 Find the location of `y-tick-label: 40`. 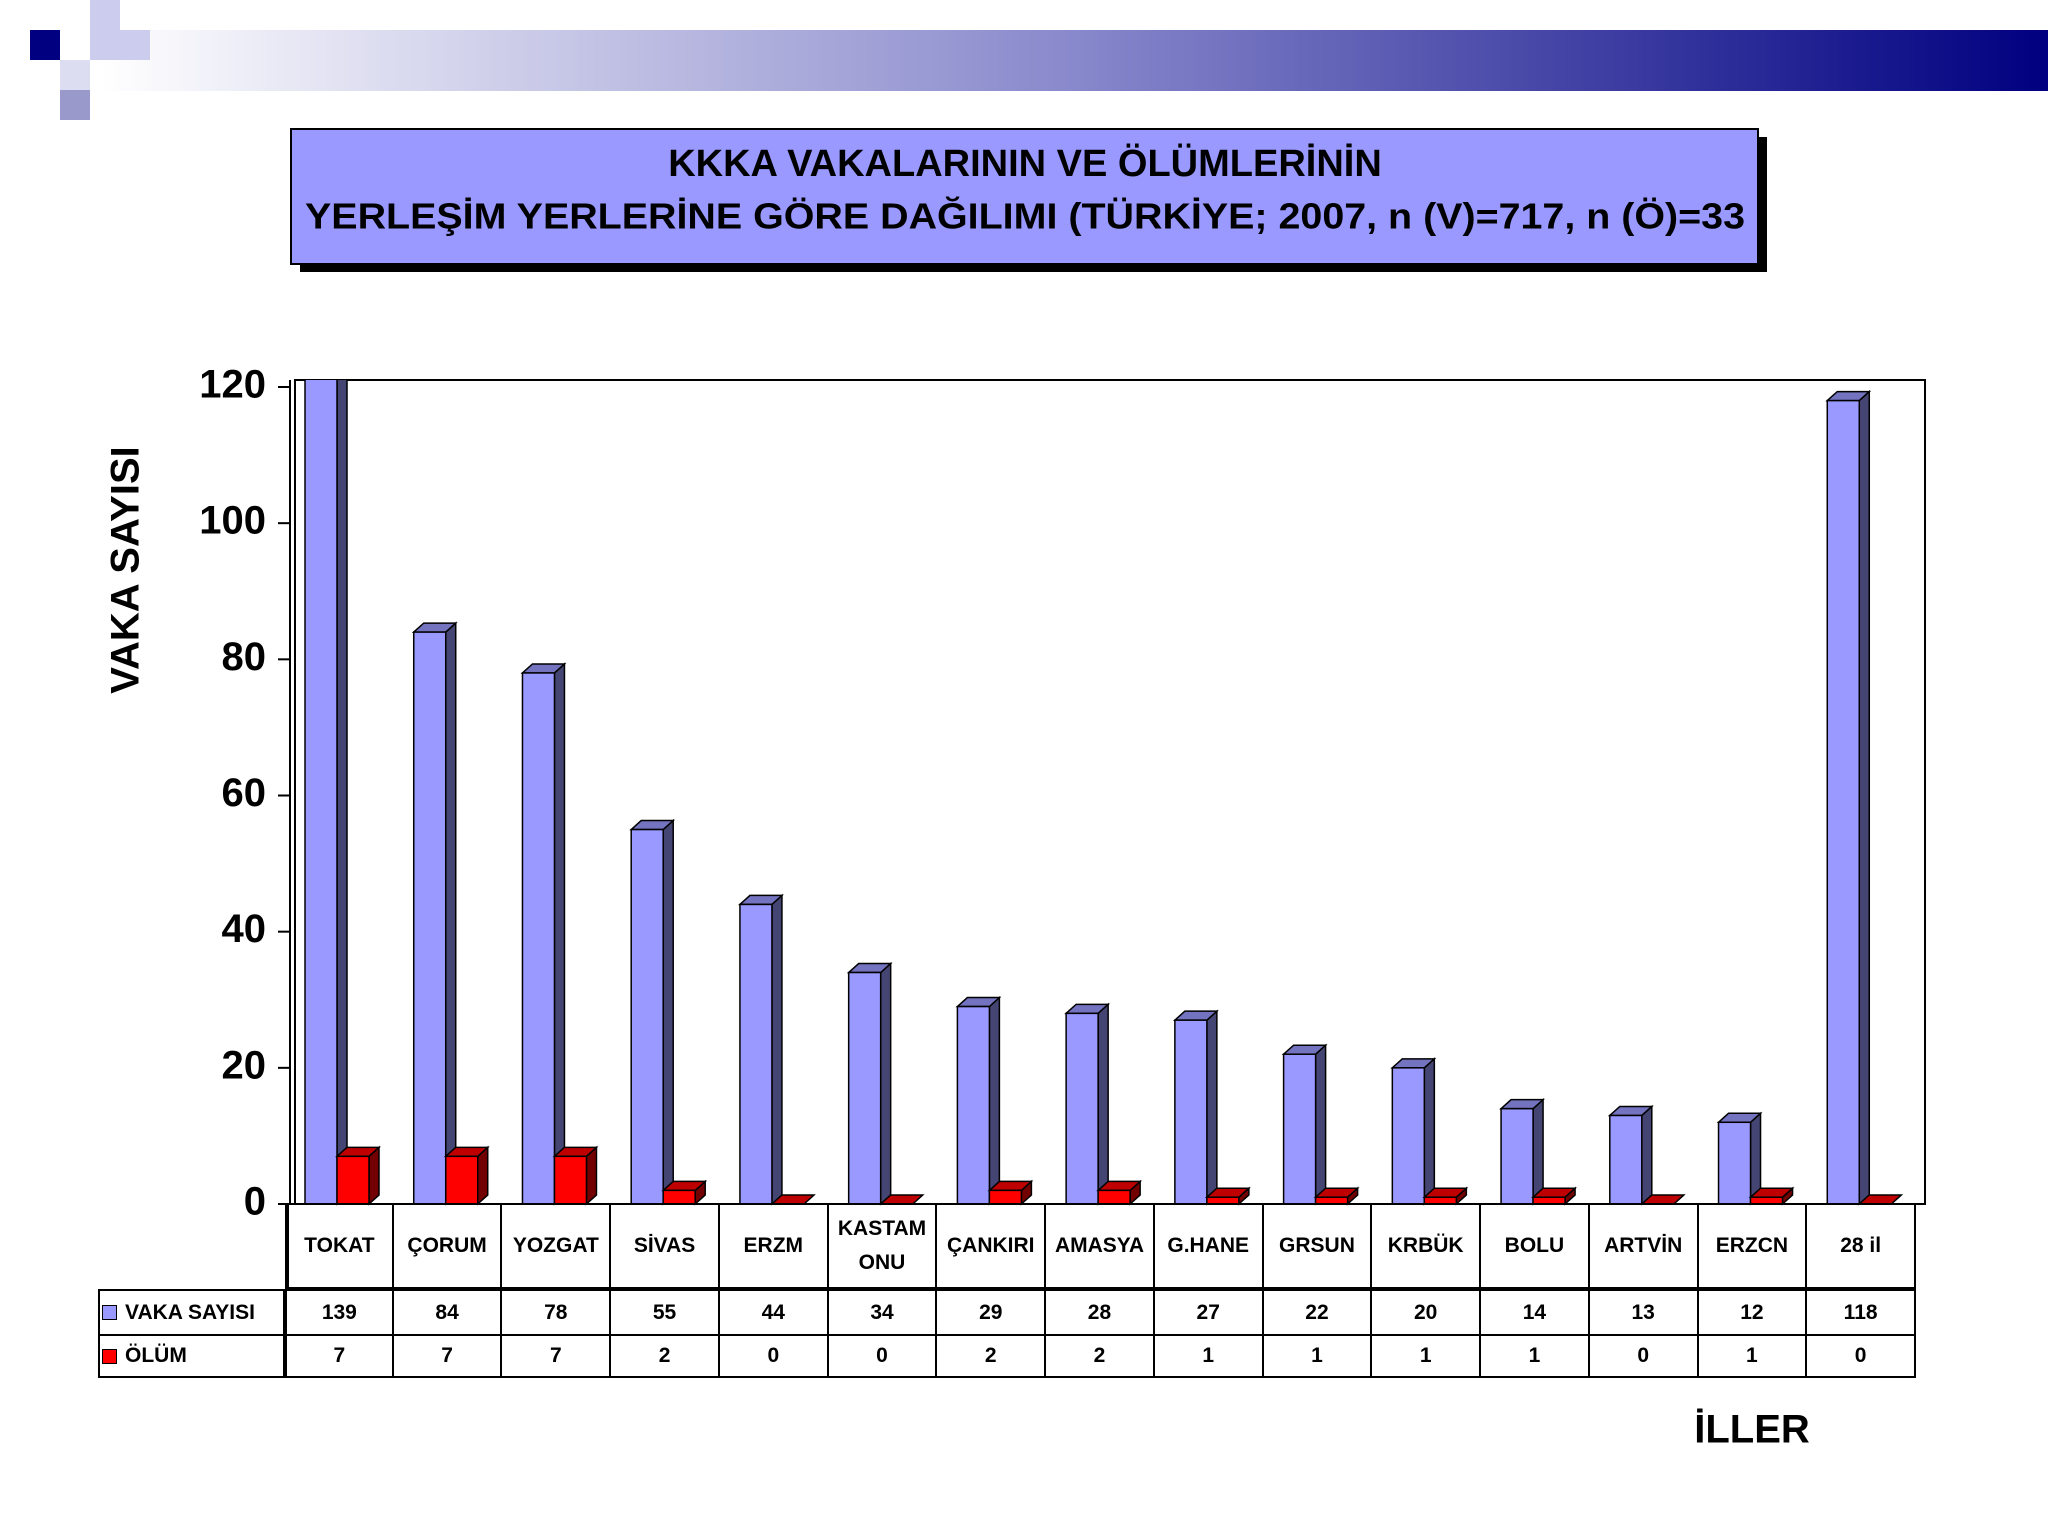

y-tick-label: 40 is located at coordinates (244, 929).